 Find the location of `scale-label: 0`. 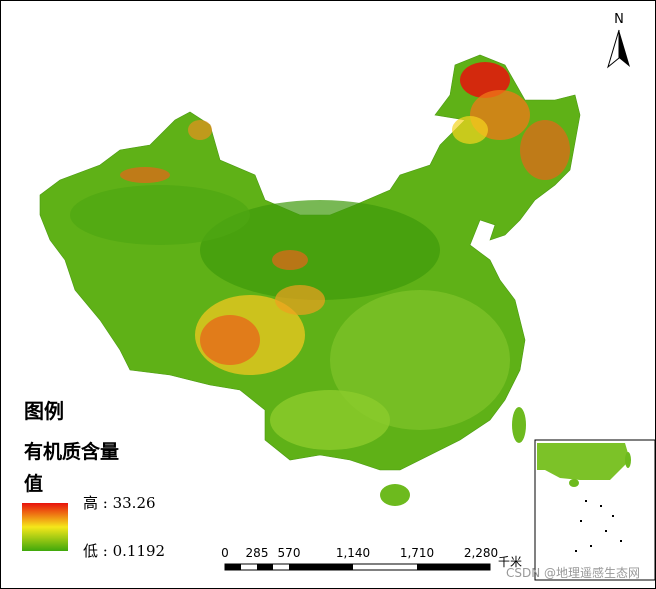

scale-label: 0 is located at coordinates (225, 553).